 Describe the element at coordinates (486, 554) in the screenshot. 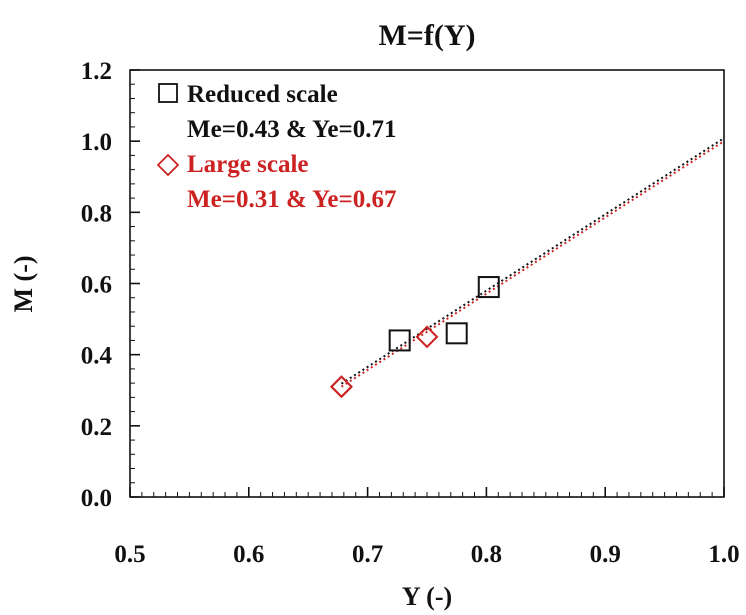

I see `x-tick-label: 0.8` at that location.